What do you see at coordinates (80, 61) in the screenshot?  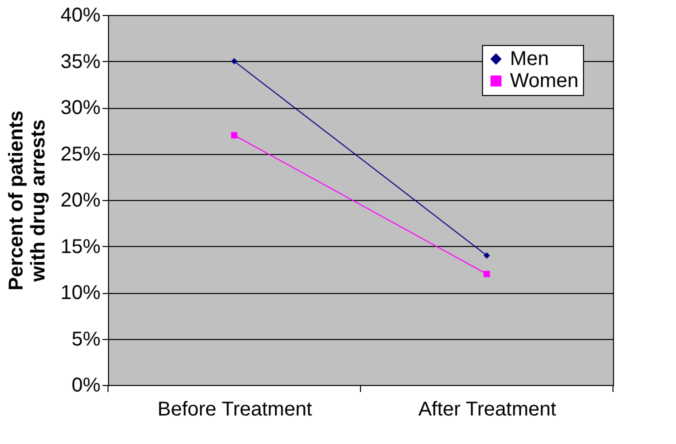 I see `y-tick-label: 35%` at bounding box center [80, 61].